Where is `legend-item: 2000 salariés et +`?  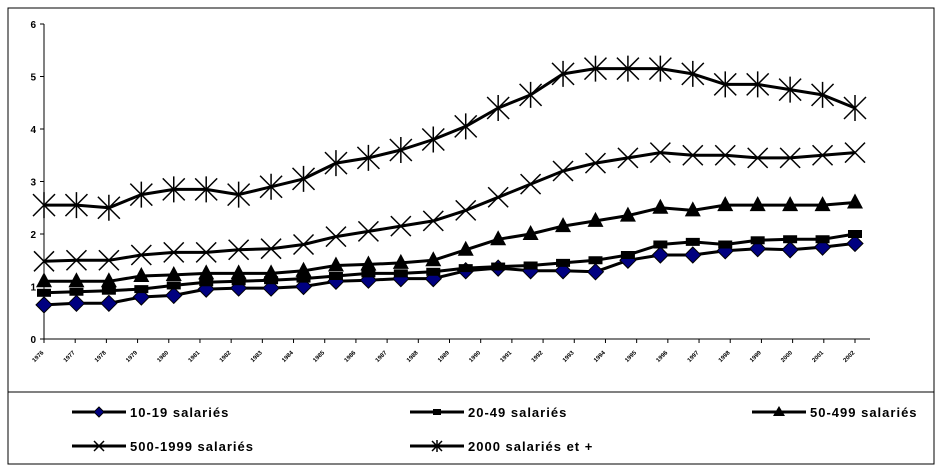 legend-item: 2000 salariés et + is located at coordinates (501, 446).